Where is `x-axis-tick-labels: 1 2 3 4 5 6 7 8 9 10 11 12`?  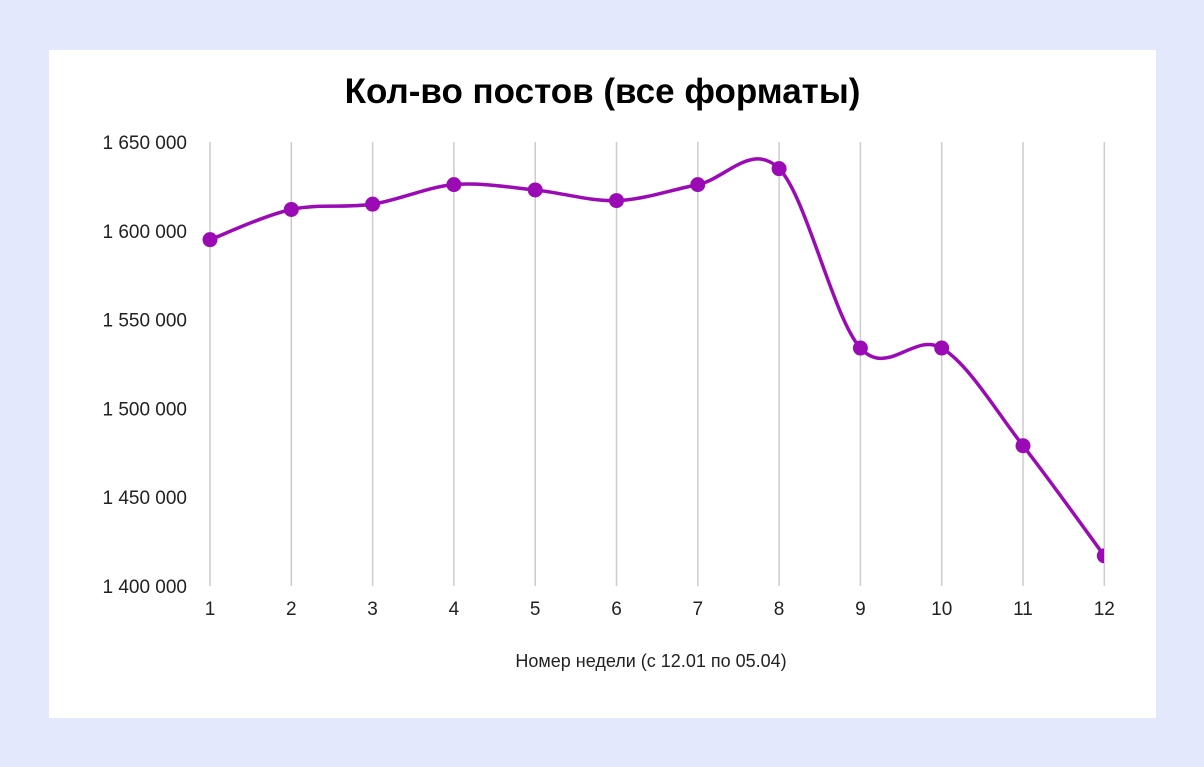 x-axis-tick-labels: 1 2 3 4 5 6 7 8 9 10 11 12 is located at coordinates (660, 609).